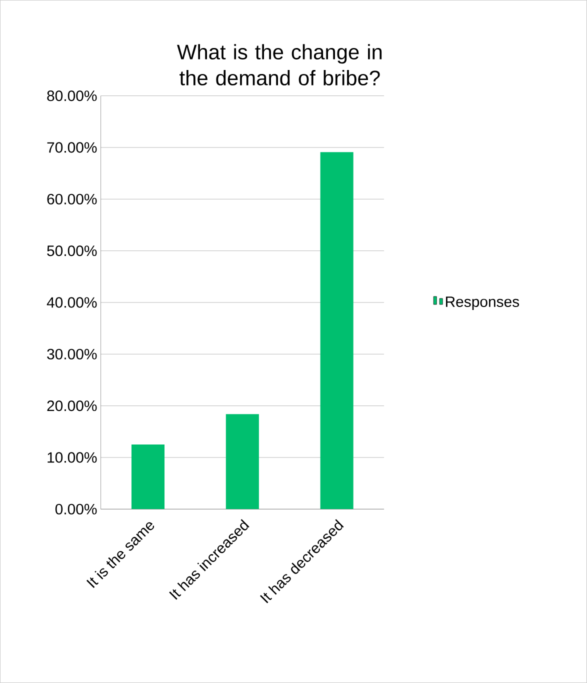 This screenshot has height=683, width=587. Describe the element at coordinates (72, 199) in the screenshot. I see `y-tick-label: 60.00%` at that location.